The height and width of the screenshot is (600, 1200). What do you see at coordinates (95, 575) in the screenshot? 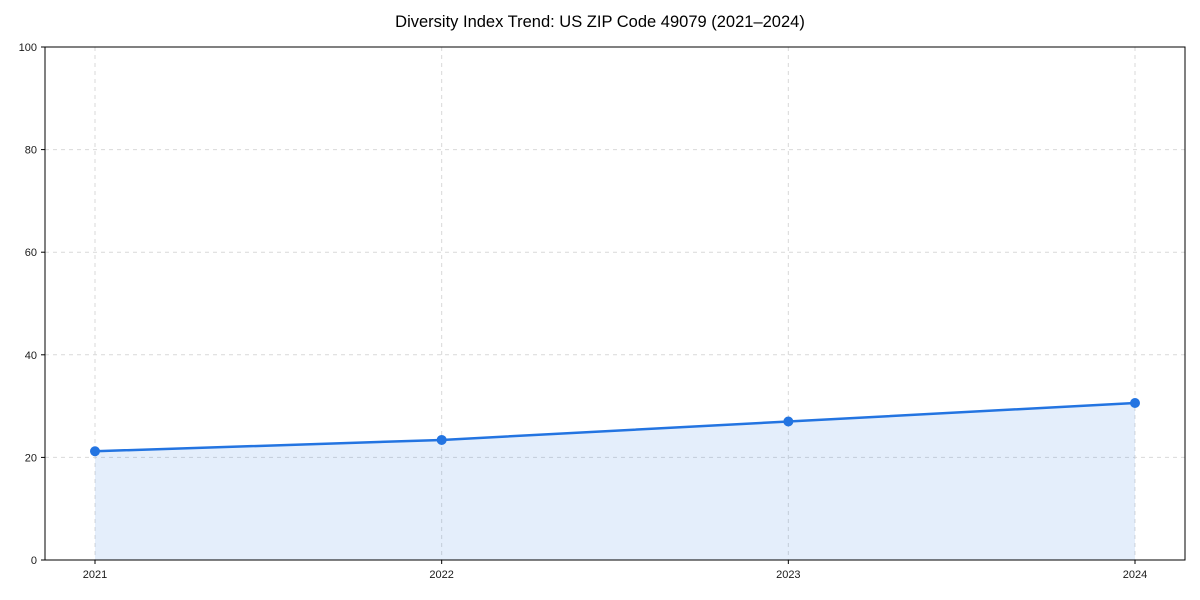
I see `x-tick-label: 2021` at bounding box center [95, 575].